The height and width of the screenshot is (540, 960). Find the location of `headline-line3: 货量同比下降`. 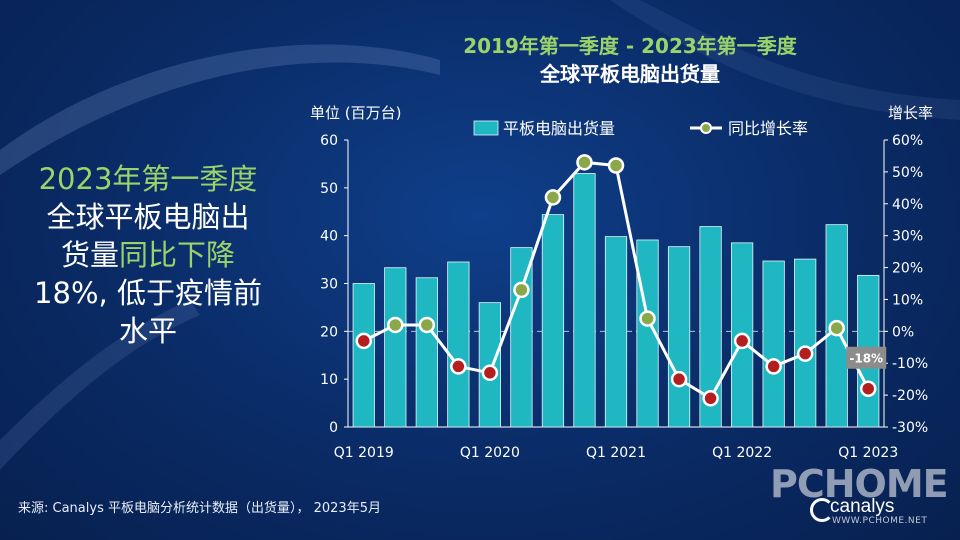

headline-line3: 货量同比下降 is located at coordinates (148, 255).